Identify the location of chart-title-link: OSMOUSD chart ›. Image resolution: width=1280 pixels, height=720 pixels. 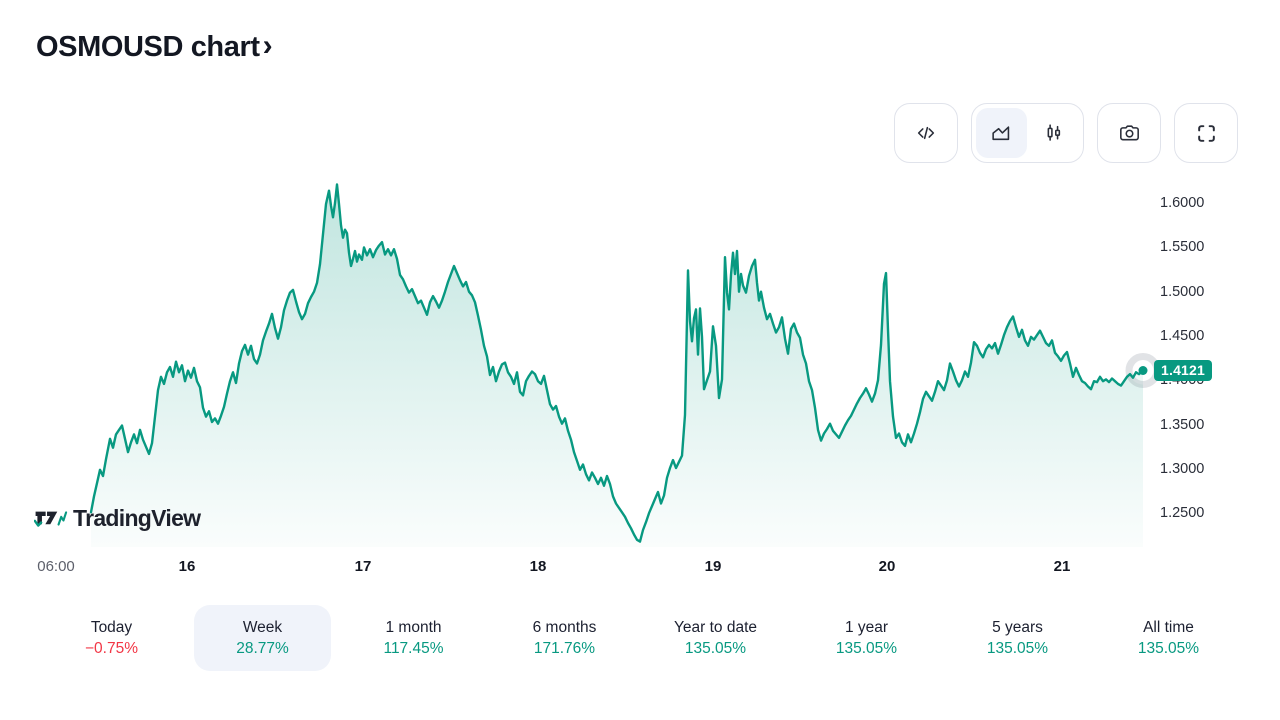
(154, 46).